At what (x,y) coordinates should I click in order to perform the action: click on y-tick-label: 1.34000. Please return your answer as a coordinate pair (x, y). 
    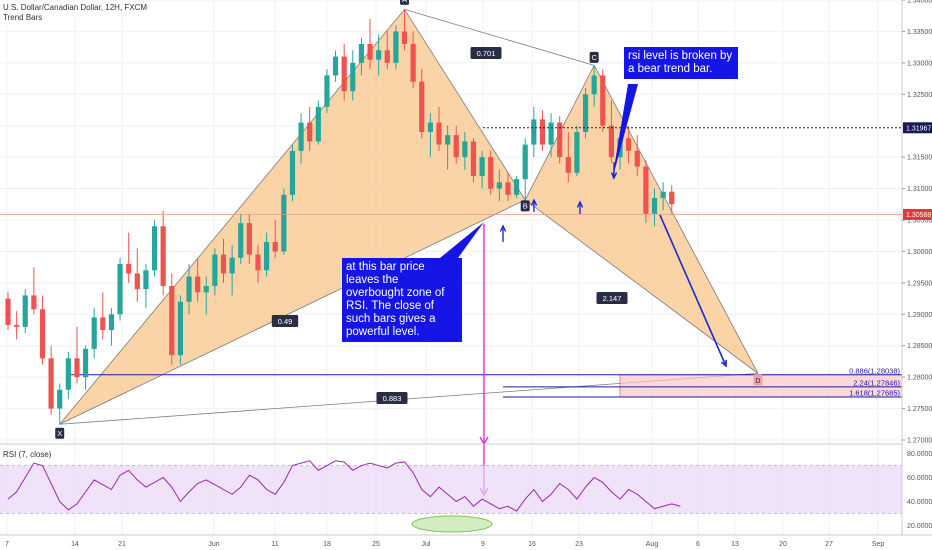
    Looking at the image, I should click on (919, 2).